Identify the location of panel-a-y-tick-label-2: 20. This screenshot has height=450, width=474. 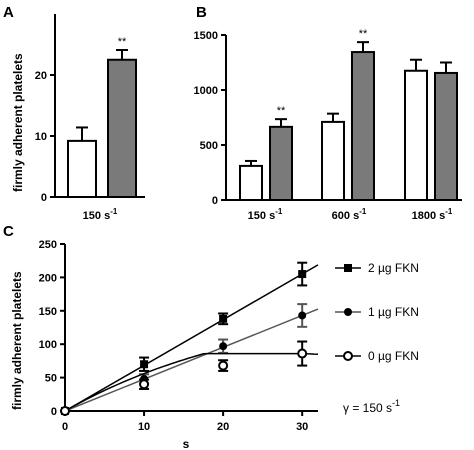
(41, 76).